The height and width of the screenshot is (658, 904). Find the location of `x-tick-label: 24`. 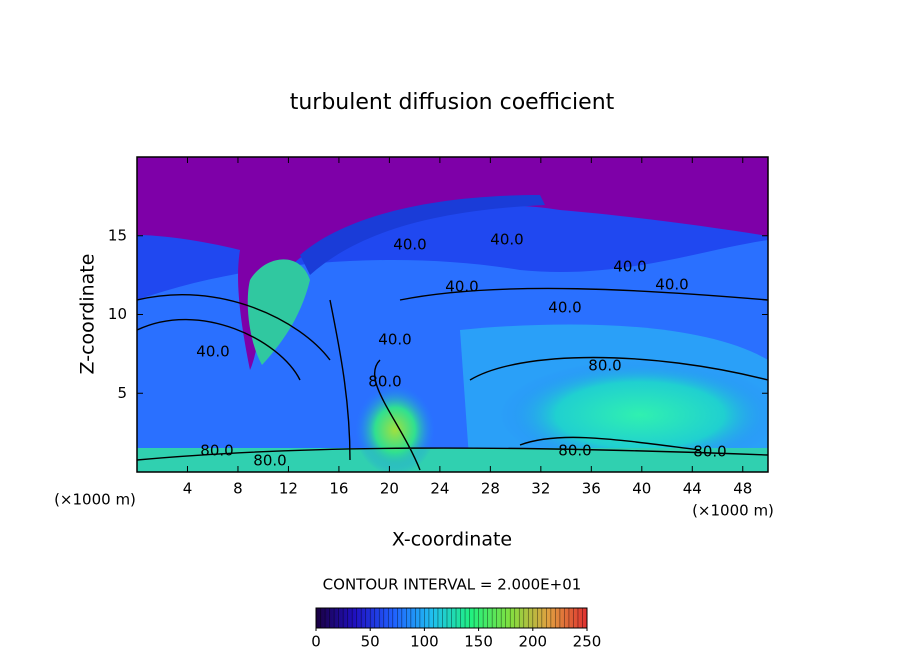

x-tick-label: 24 is located at coordinates (439, 489).